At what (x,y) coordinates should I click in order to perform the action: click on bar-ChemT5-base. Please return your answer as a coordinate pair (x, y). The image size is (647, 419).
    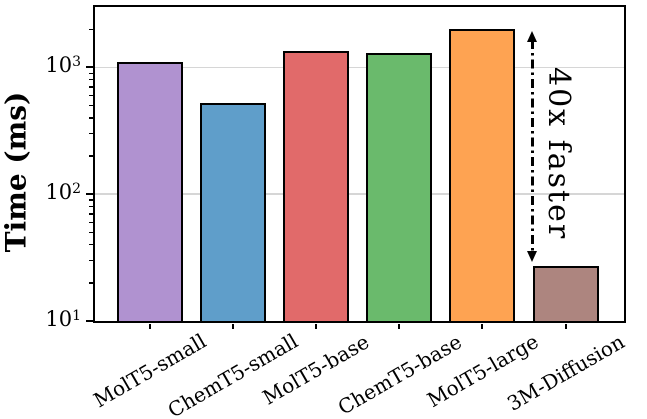
    Looking at the image, I should click on (399, 187).